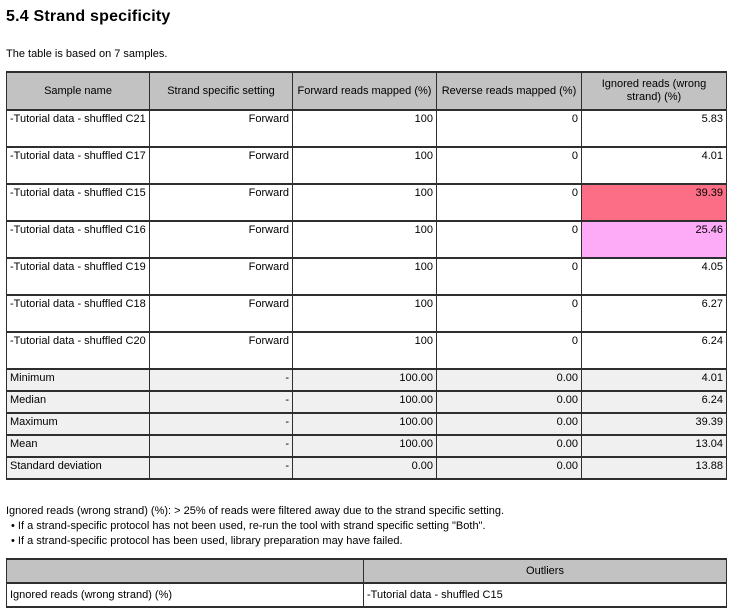 The image size is (732, 608). Describe the element at coordinates (78, 165) in the screenshot. I see `sample-name-cell: -Tutorial data - shuffled C17` at that location.